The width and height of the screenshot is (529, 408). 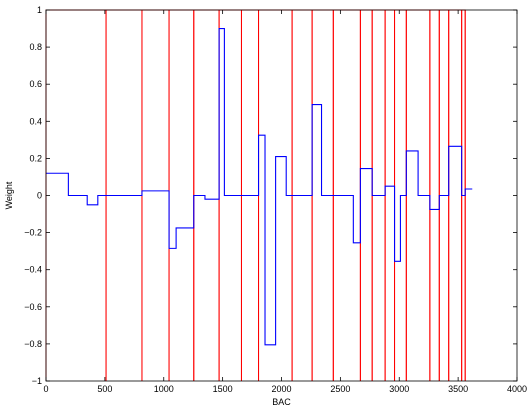 I want to click on y-tick-label: 1, so click(x=39, y=10).